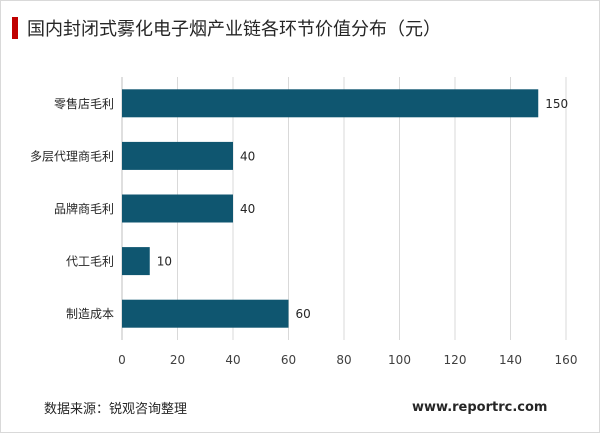  What do you see at coordinates (455, 360) in the screenshot?
I see `x-tick-label: 120` at bounding box center [455, 360].